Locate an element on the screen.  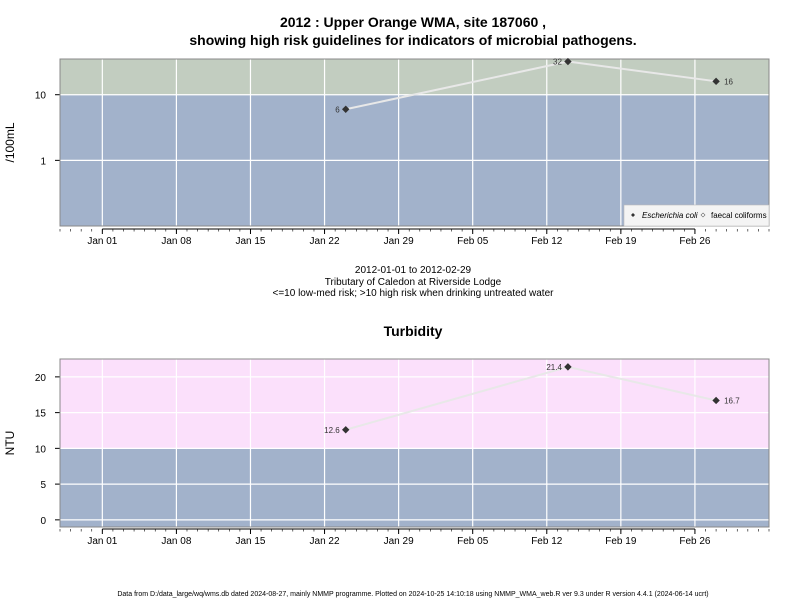
turbidity-x-tick-label: Feb 26 is located at coordinates (695, 541).